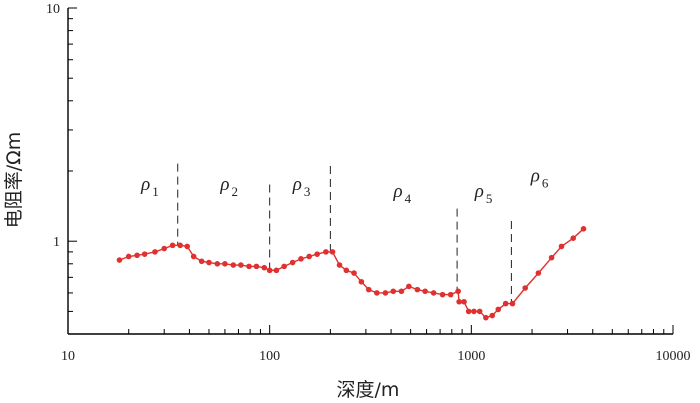 This screenshot has height=403, width=700. What do you see at coordinates (269, 356) in the screenshot?
I see `x-tick-label: 100` at bounding box center [269, 356].